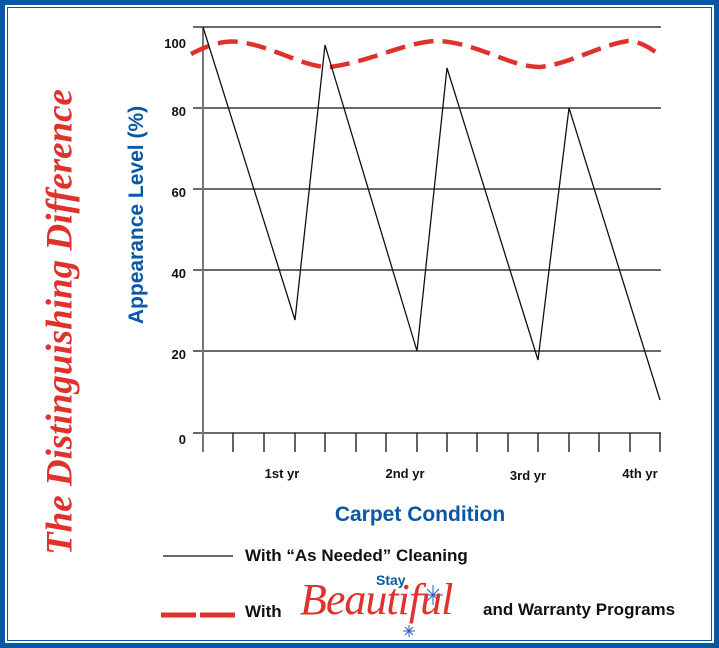 The height and width of the screenshot is (648, 719). What do you see at coordinates (640, 473) in the screenshot?
I see `x-tick-4th-yr: 4th yr` at bounding box center [640, 473].